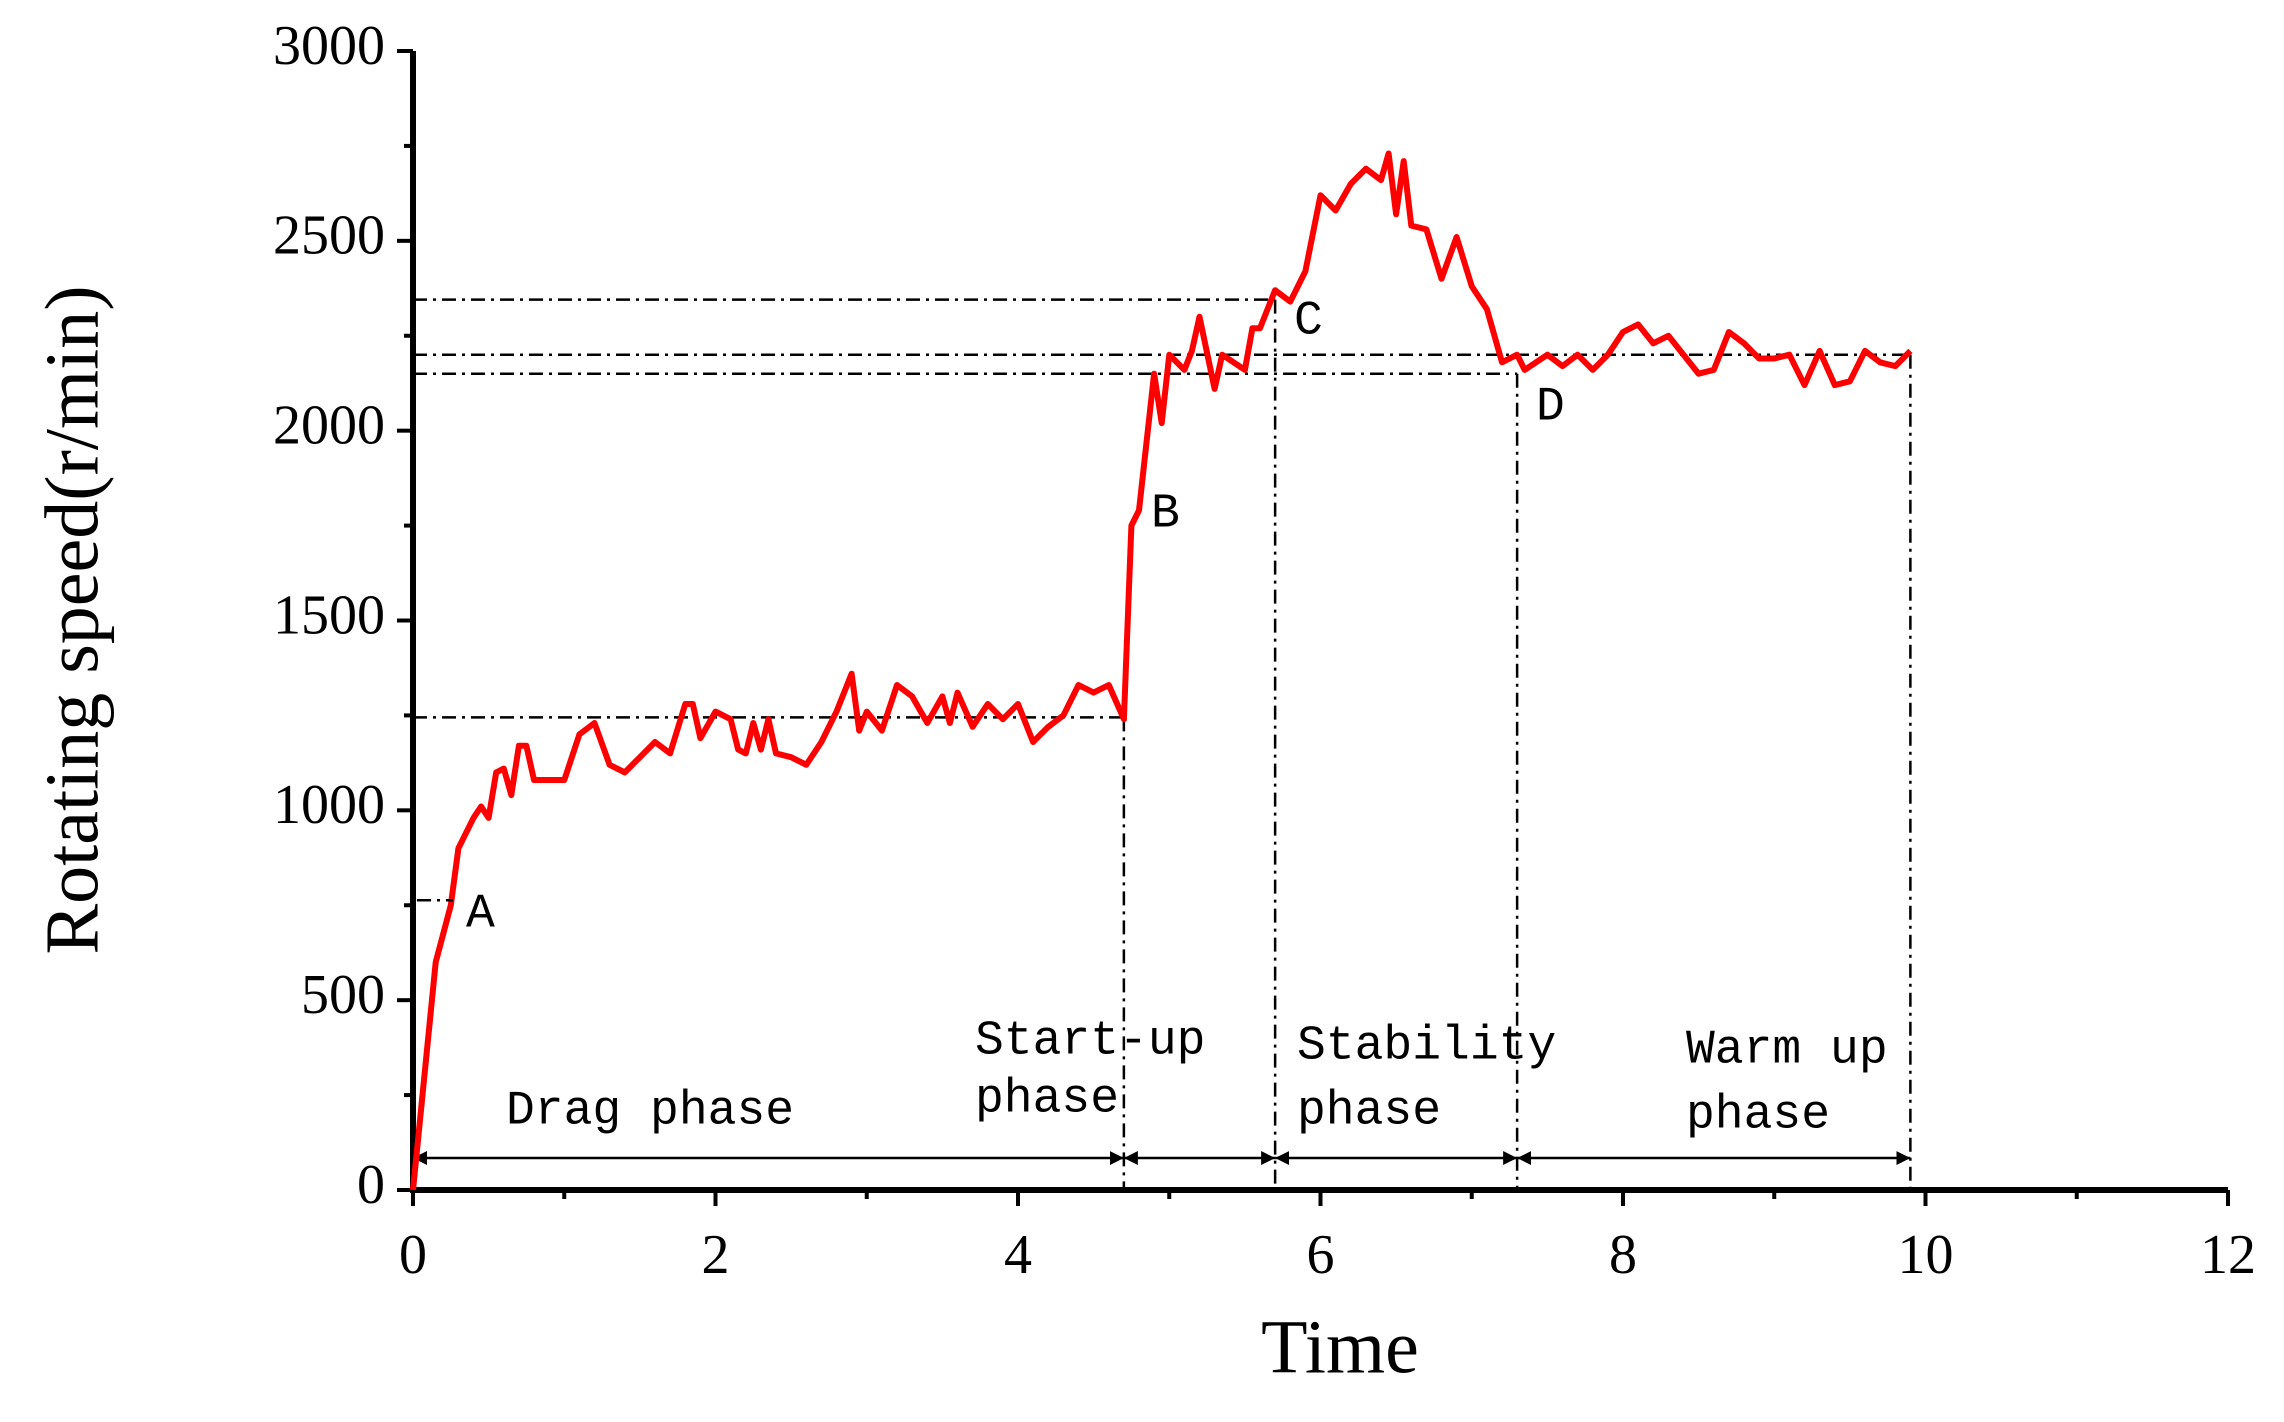 This screenshot has width=2284, height=1422. I want to click on x-tick-label: 10, so click(1926, 1255).